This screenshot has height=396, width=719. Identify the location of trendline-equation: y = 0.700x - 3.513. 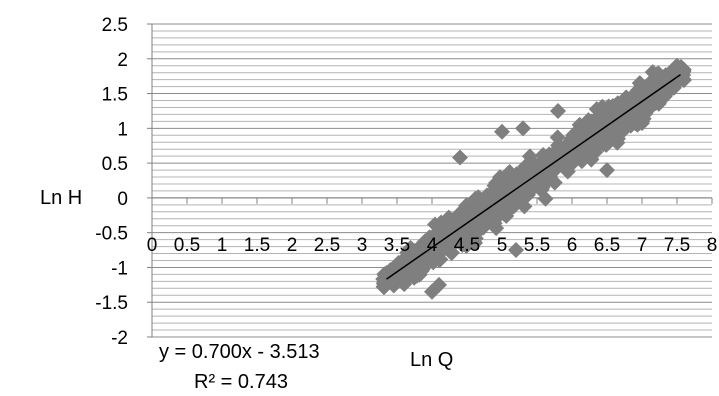
(239, 352).